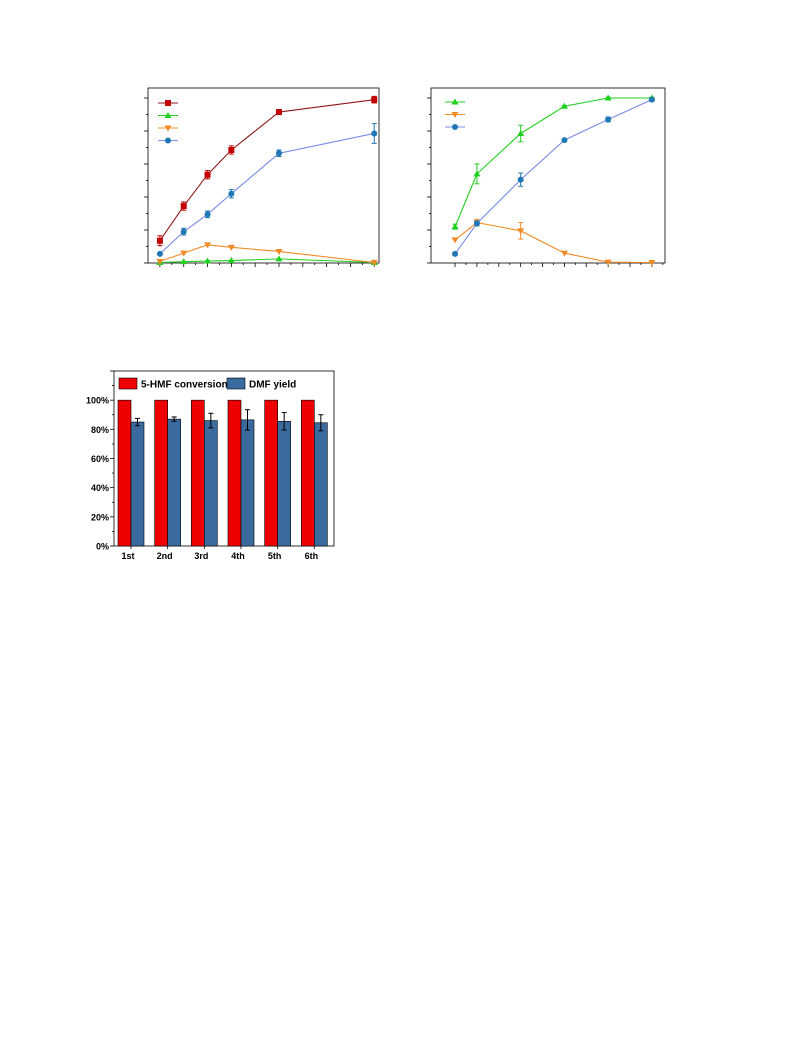 This screenshot has width=793, height=1057. What do you see at coordinates (100, 517) in the screenshot?
I see `y-tick-label: 20%` at bounding box center [100, 517].